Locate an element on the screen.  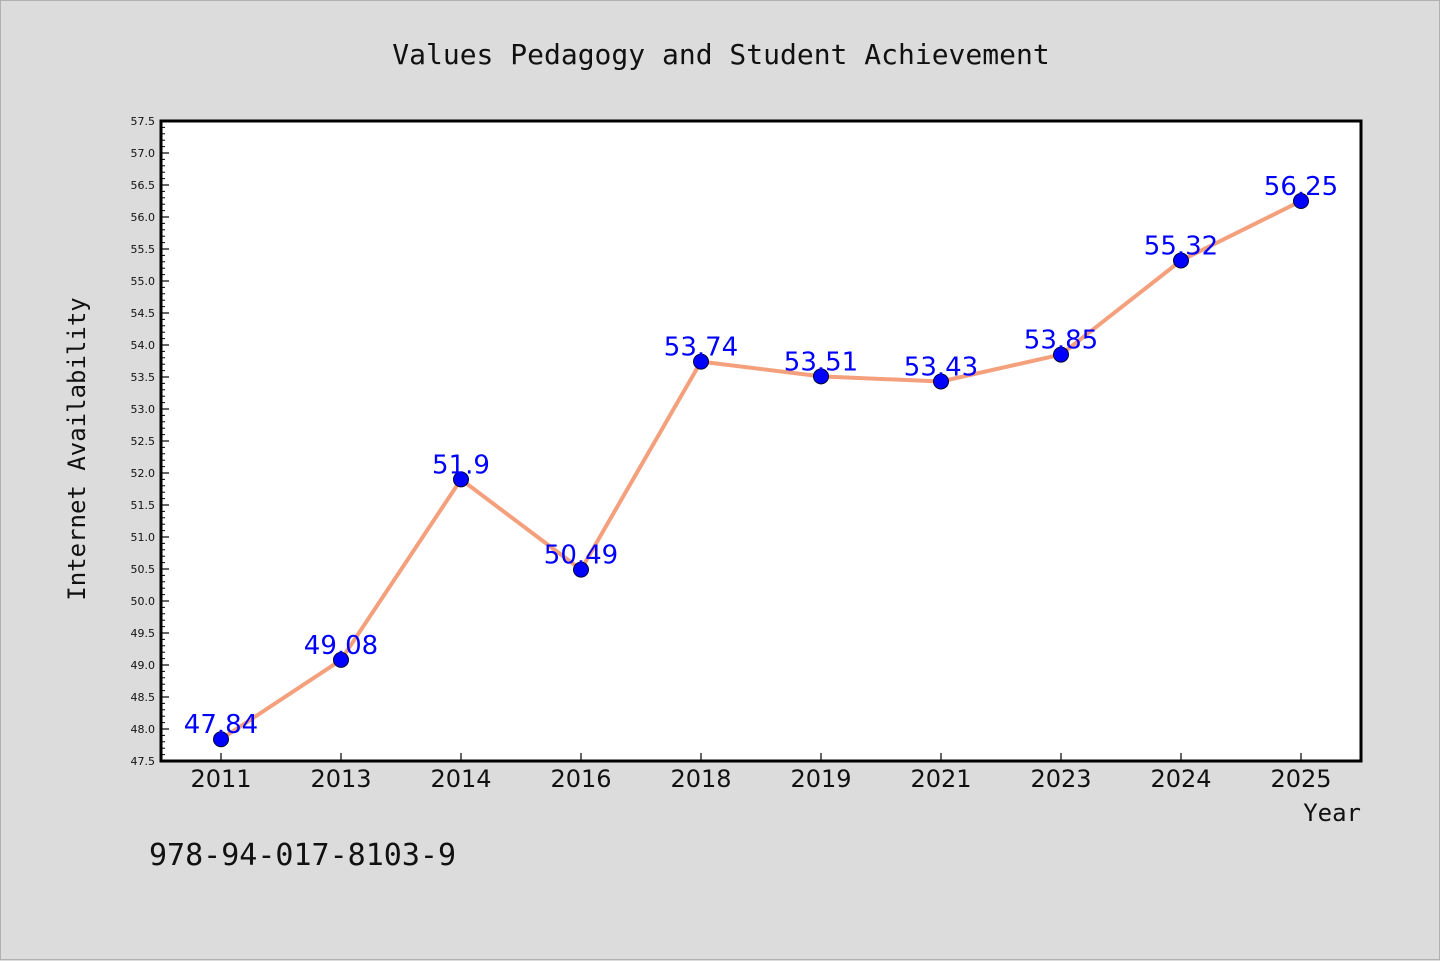
y-tick-label: 57.5 is located at coordinates (143, 121).